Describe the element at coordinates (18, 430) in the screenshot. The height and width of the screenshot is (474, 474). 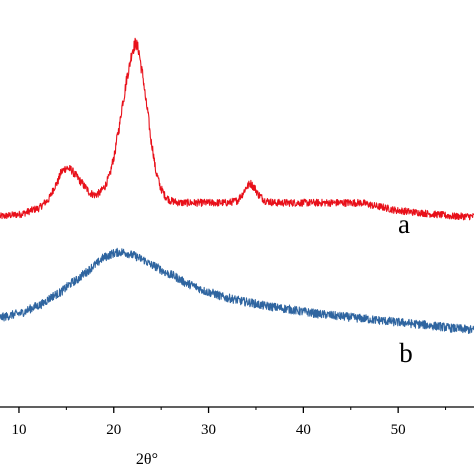
I see `x-tick-label: 10` at that location.